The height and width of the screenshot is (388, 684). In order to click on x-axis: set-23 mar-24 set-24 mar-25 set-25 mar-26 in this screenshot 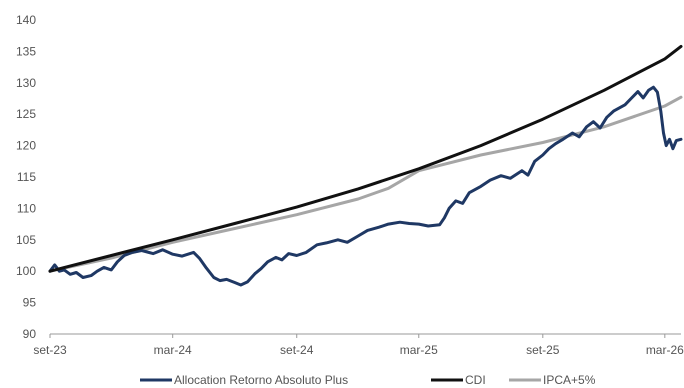, I will do `click(358, 345)`.